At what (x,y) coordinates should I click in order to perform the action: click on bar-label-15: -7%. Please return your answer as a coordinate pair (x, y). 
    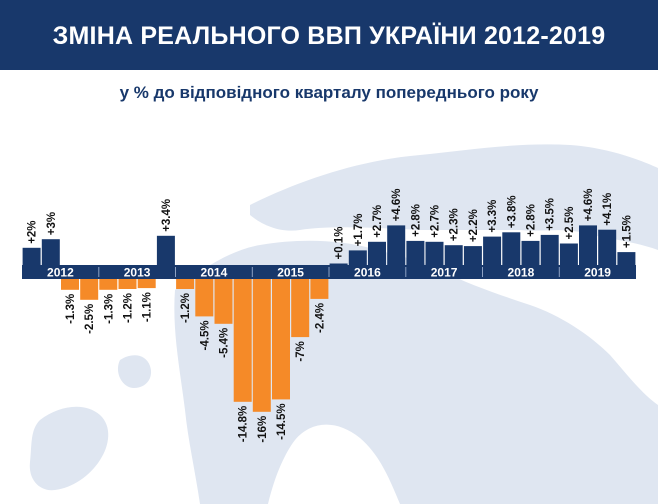
    Looking at the image, I should click on (301, 351).